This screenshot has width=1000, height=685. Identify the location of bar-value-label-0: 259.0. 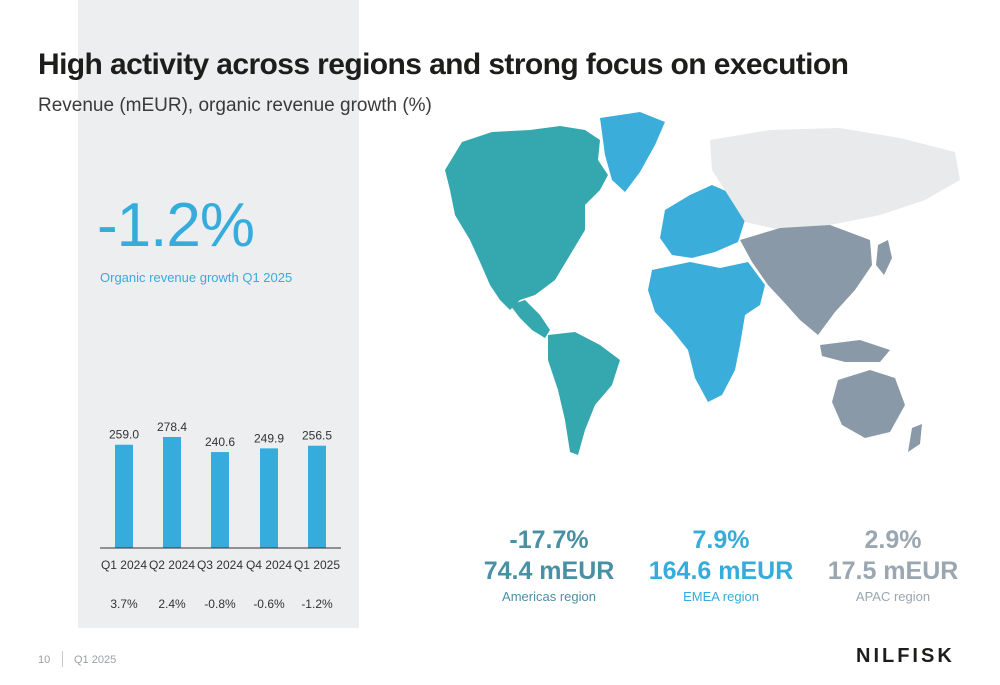
(124, 435).